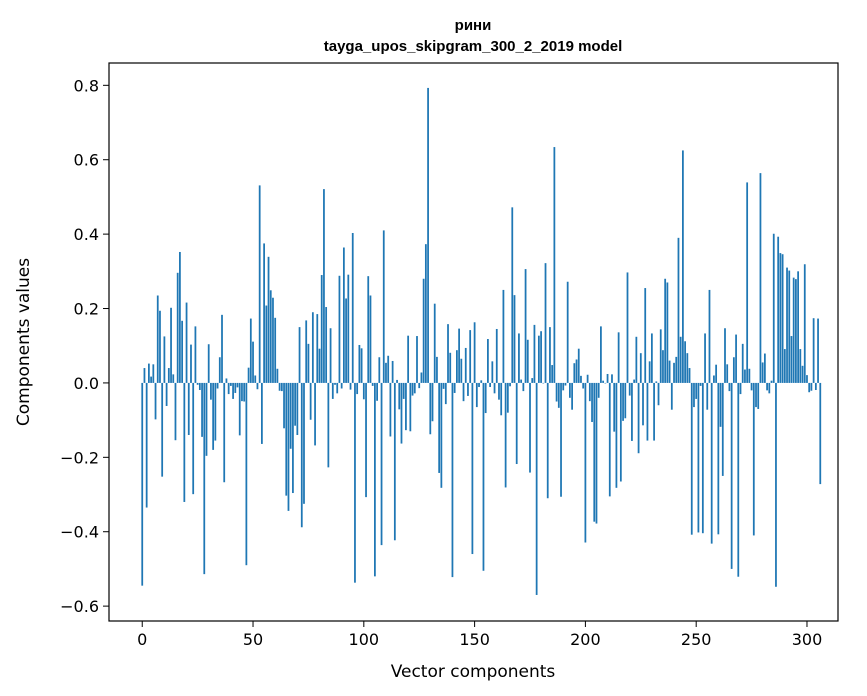 The image size is (867, 696). Describe the element at coordinates (79, 457) in the screenshot. I see `y-tick-label: −0.2` at that location.